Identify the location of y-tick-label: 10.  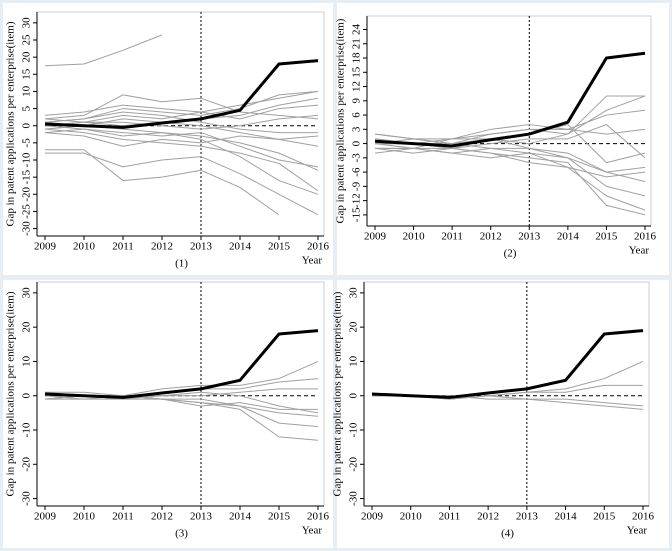
(27, 91).